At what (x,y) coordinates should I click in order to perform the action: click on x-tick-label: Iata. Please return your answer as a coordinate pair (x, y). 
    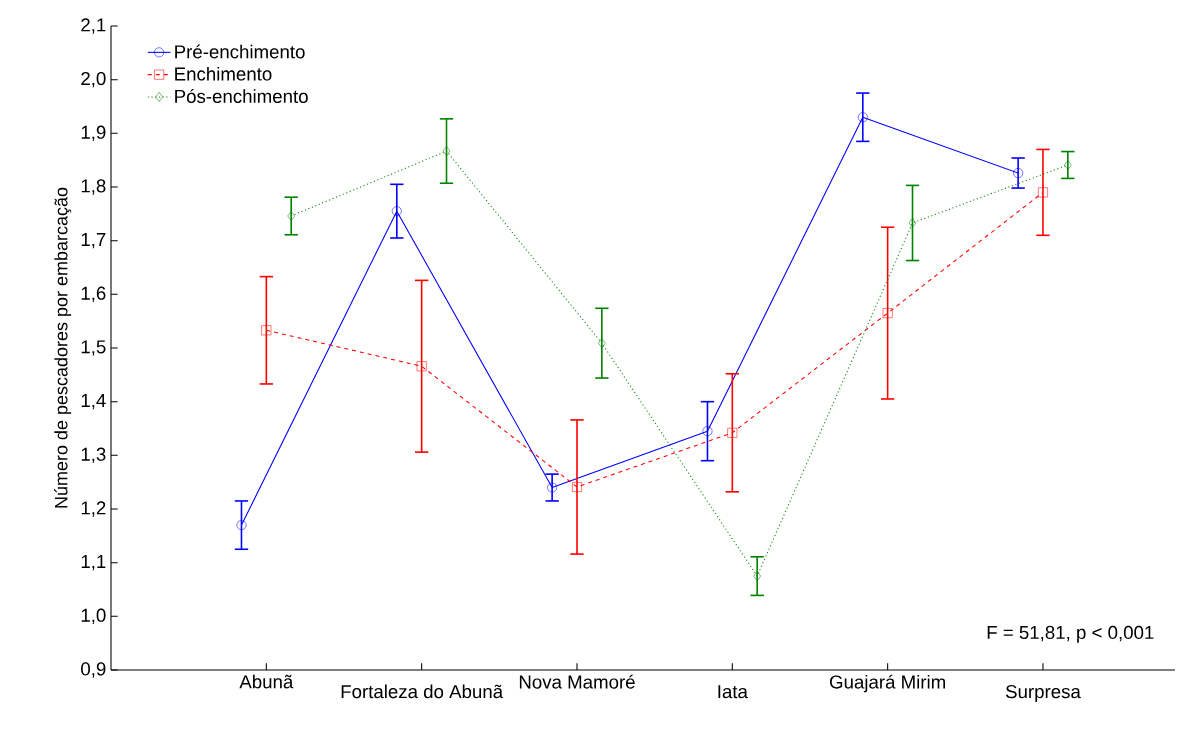
    Looking at the image, I should click on (733, 692).